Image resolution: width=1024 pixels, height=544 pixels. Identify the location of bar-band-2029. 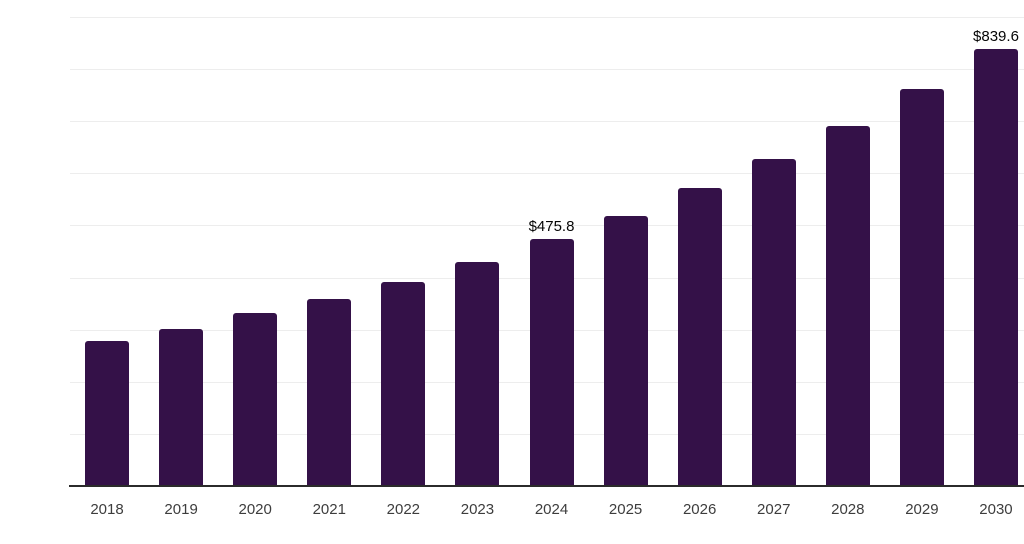
(922, 252).